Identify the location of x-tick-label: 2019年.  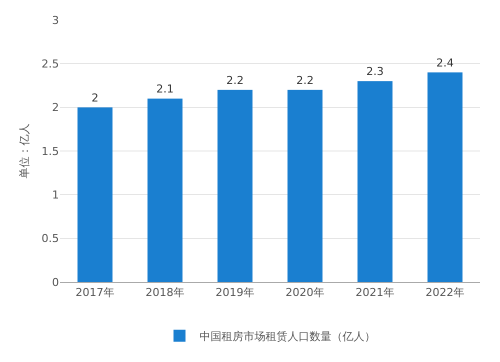
(235, 293).